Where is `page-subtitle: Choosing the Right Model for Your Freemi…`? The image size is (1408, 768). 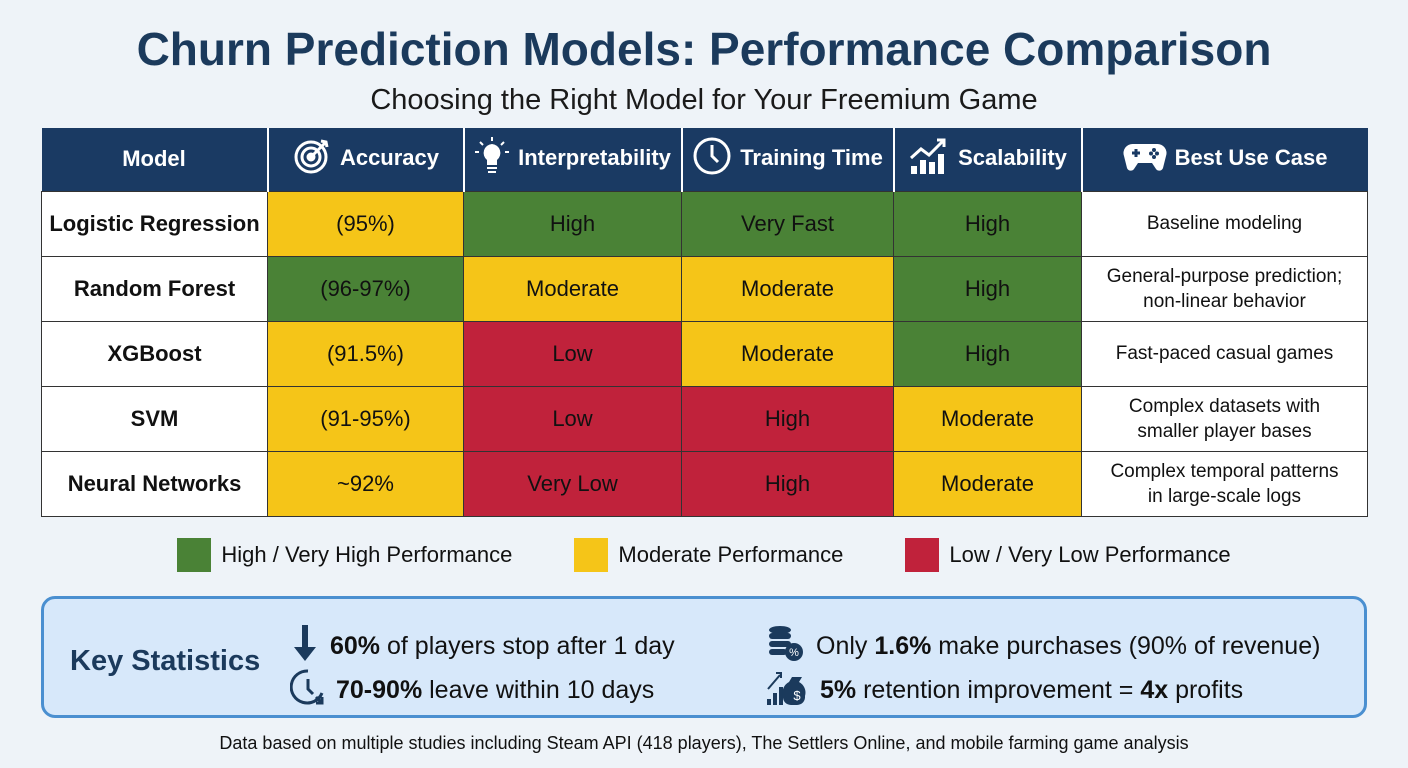 page-subtitle: Choosing the Right Model for Your Freemi… is located at coordinates (704, 100).